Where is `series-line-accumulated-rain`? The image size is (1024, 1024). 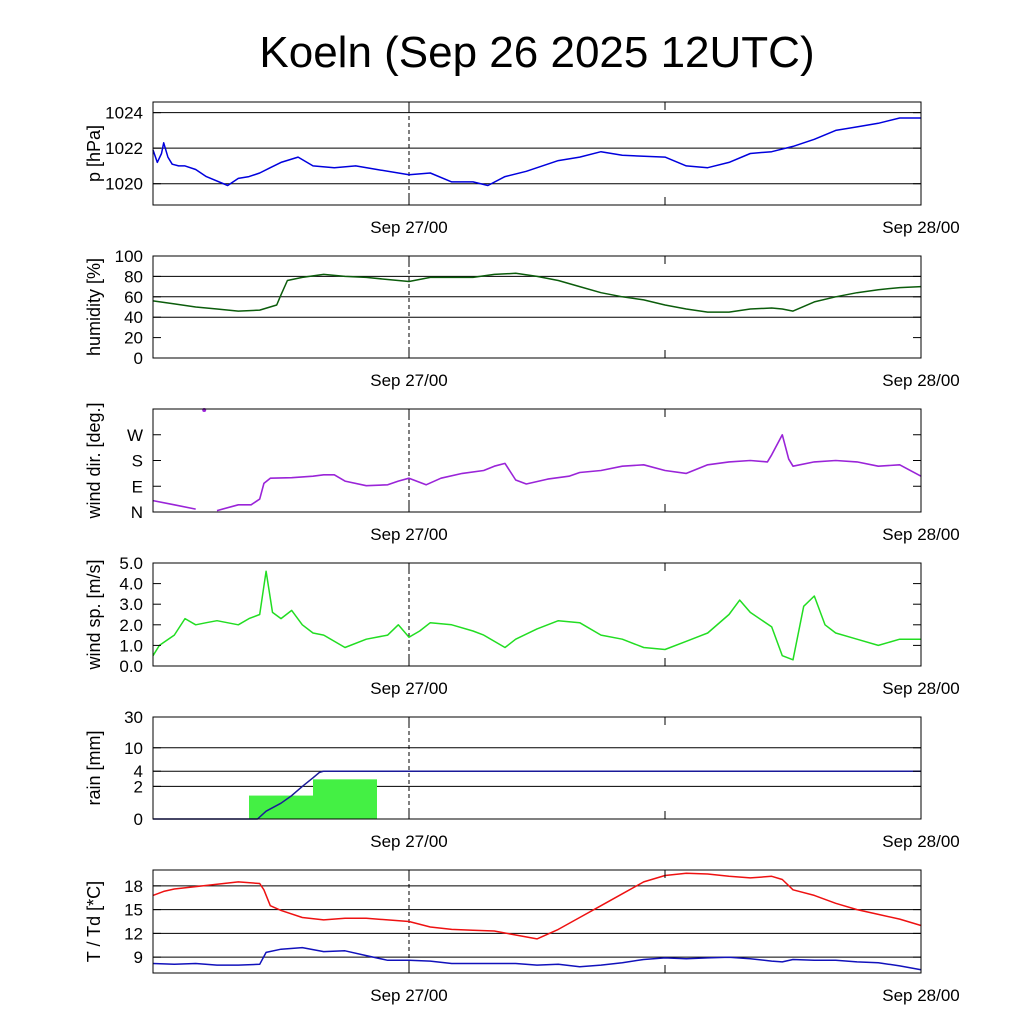 series-line-accumulated-rain is located at coordinates (537, 795).